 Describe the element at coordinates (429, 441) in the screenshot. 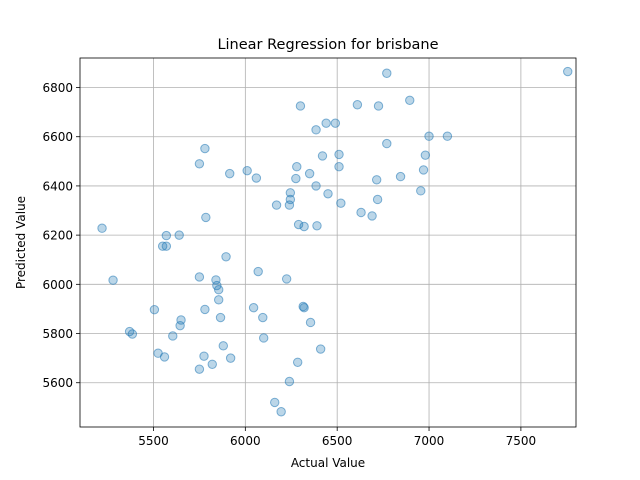

I see `x-tick-label: 7000` at that location.